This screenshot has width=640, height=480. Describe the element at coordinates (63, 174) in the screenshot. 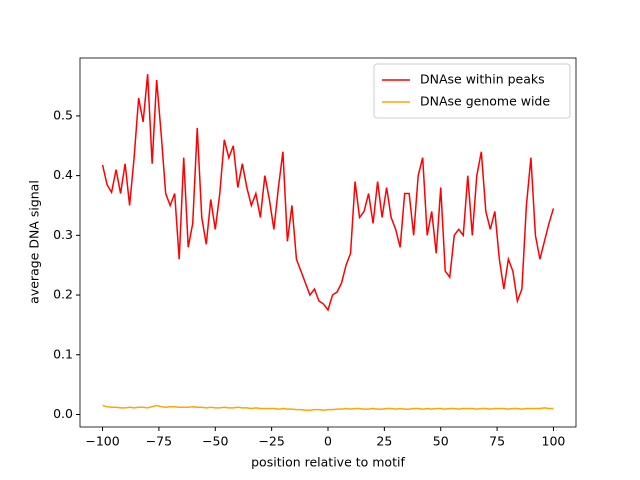

I see `y-tick-label: 0.4` at that location.